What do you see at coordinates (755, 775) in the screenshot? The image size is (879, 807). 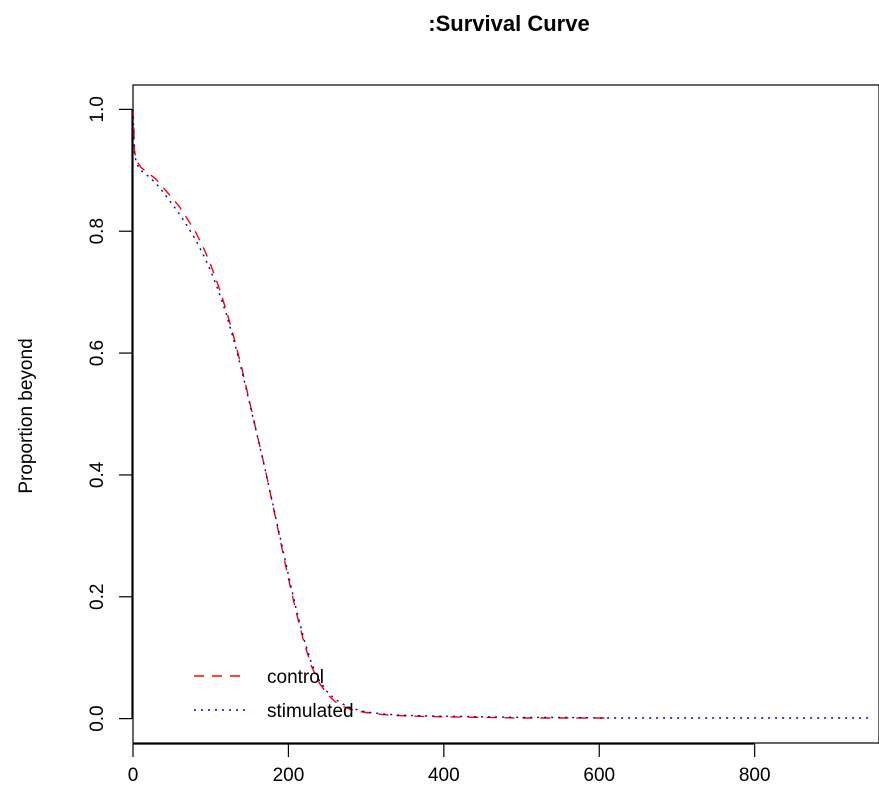 I see `x-tick-label: 800` at bounding box center [755, 775].